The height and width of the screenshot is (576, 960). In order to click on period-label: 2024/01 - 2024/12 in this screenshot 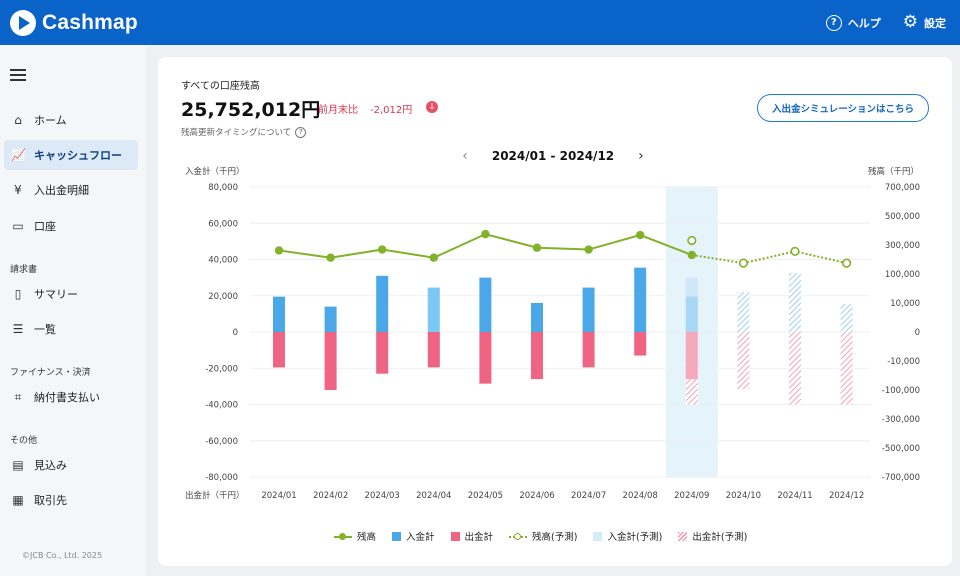, I will do `click(553, 156)`.